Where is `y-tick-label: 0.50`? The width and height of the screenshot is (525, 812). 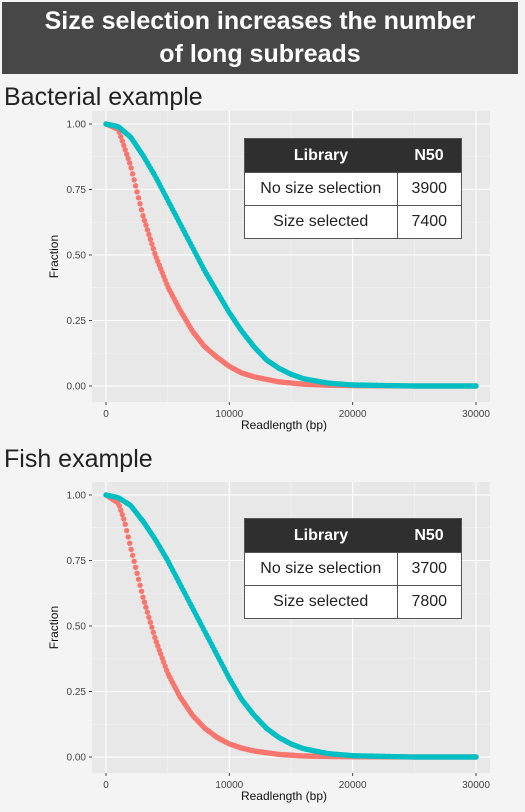 y-tick-label: 0.50 is located at coordinates (77, 627).